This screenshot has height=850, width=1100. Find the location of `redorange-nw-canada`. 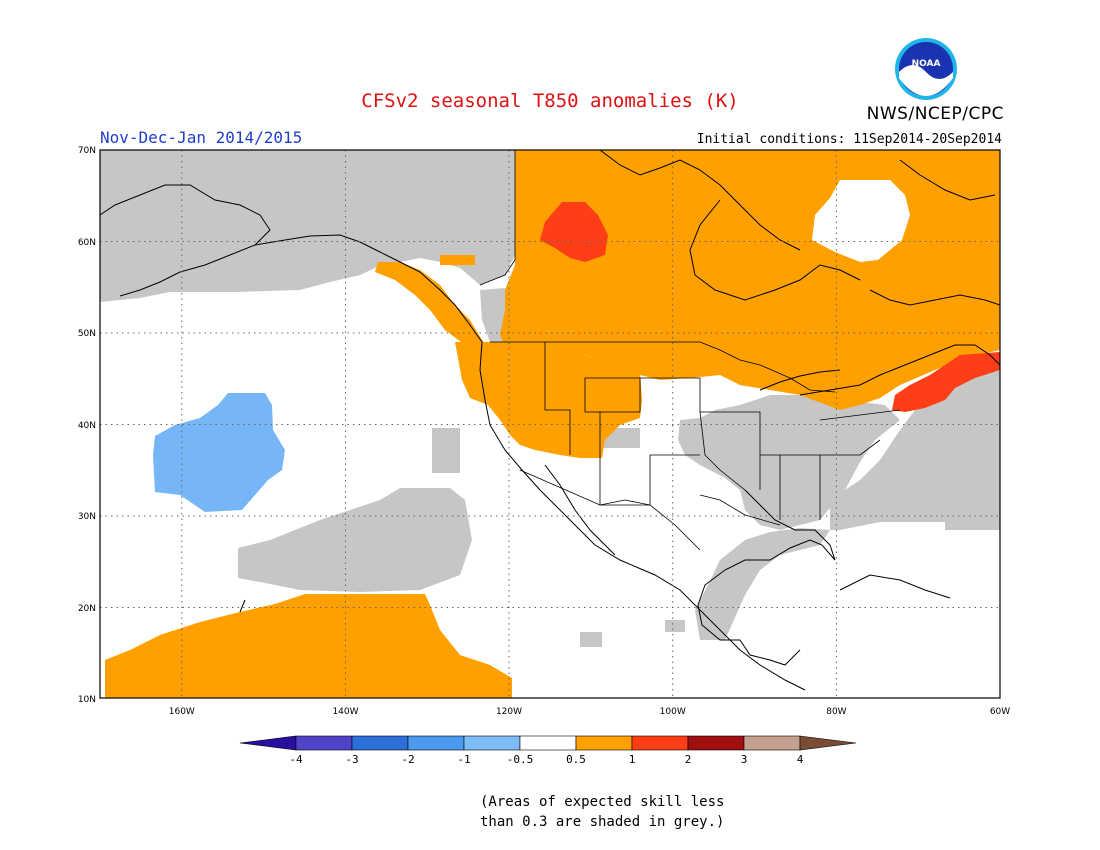

redorange-nw-canada is located at coordinates (574, 232).